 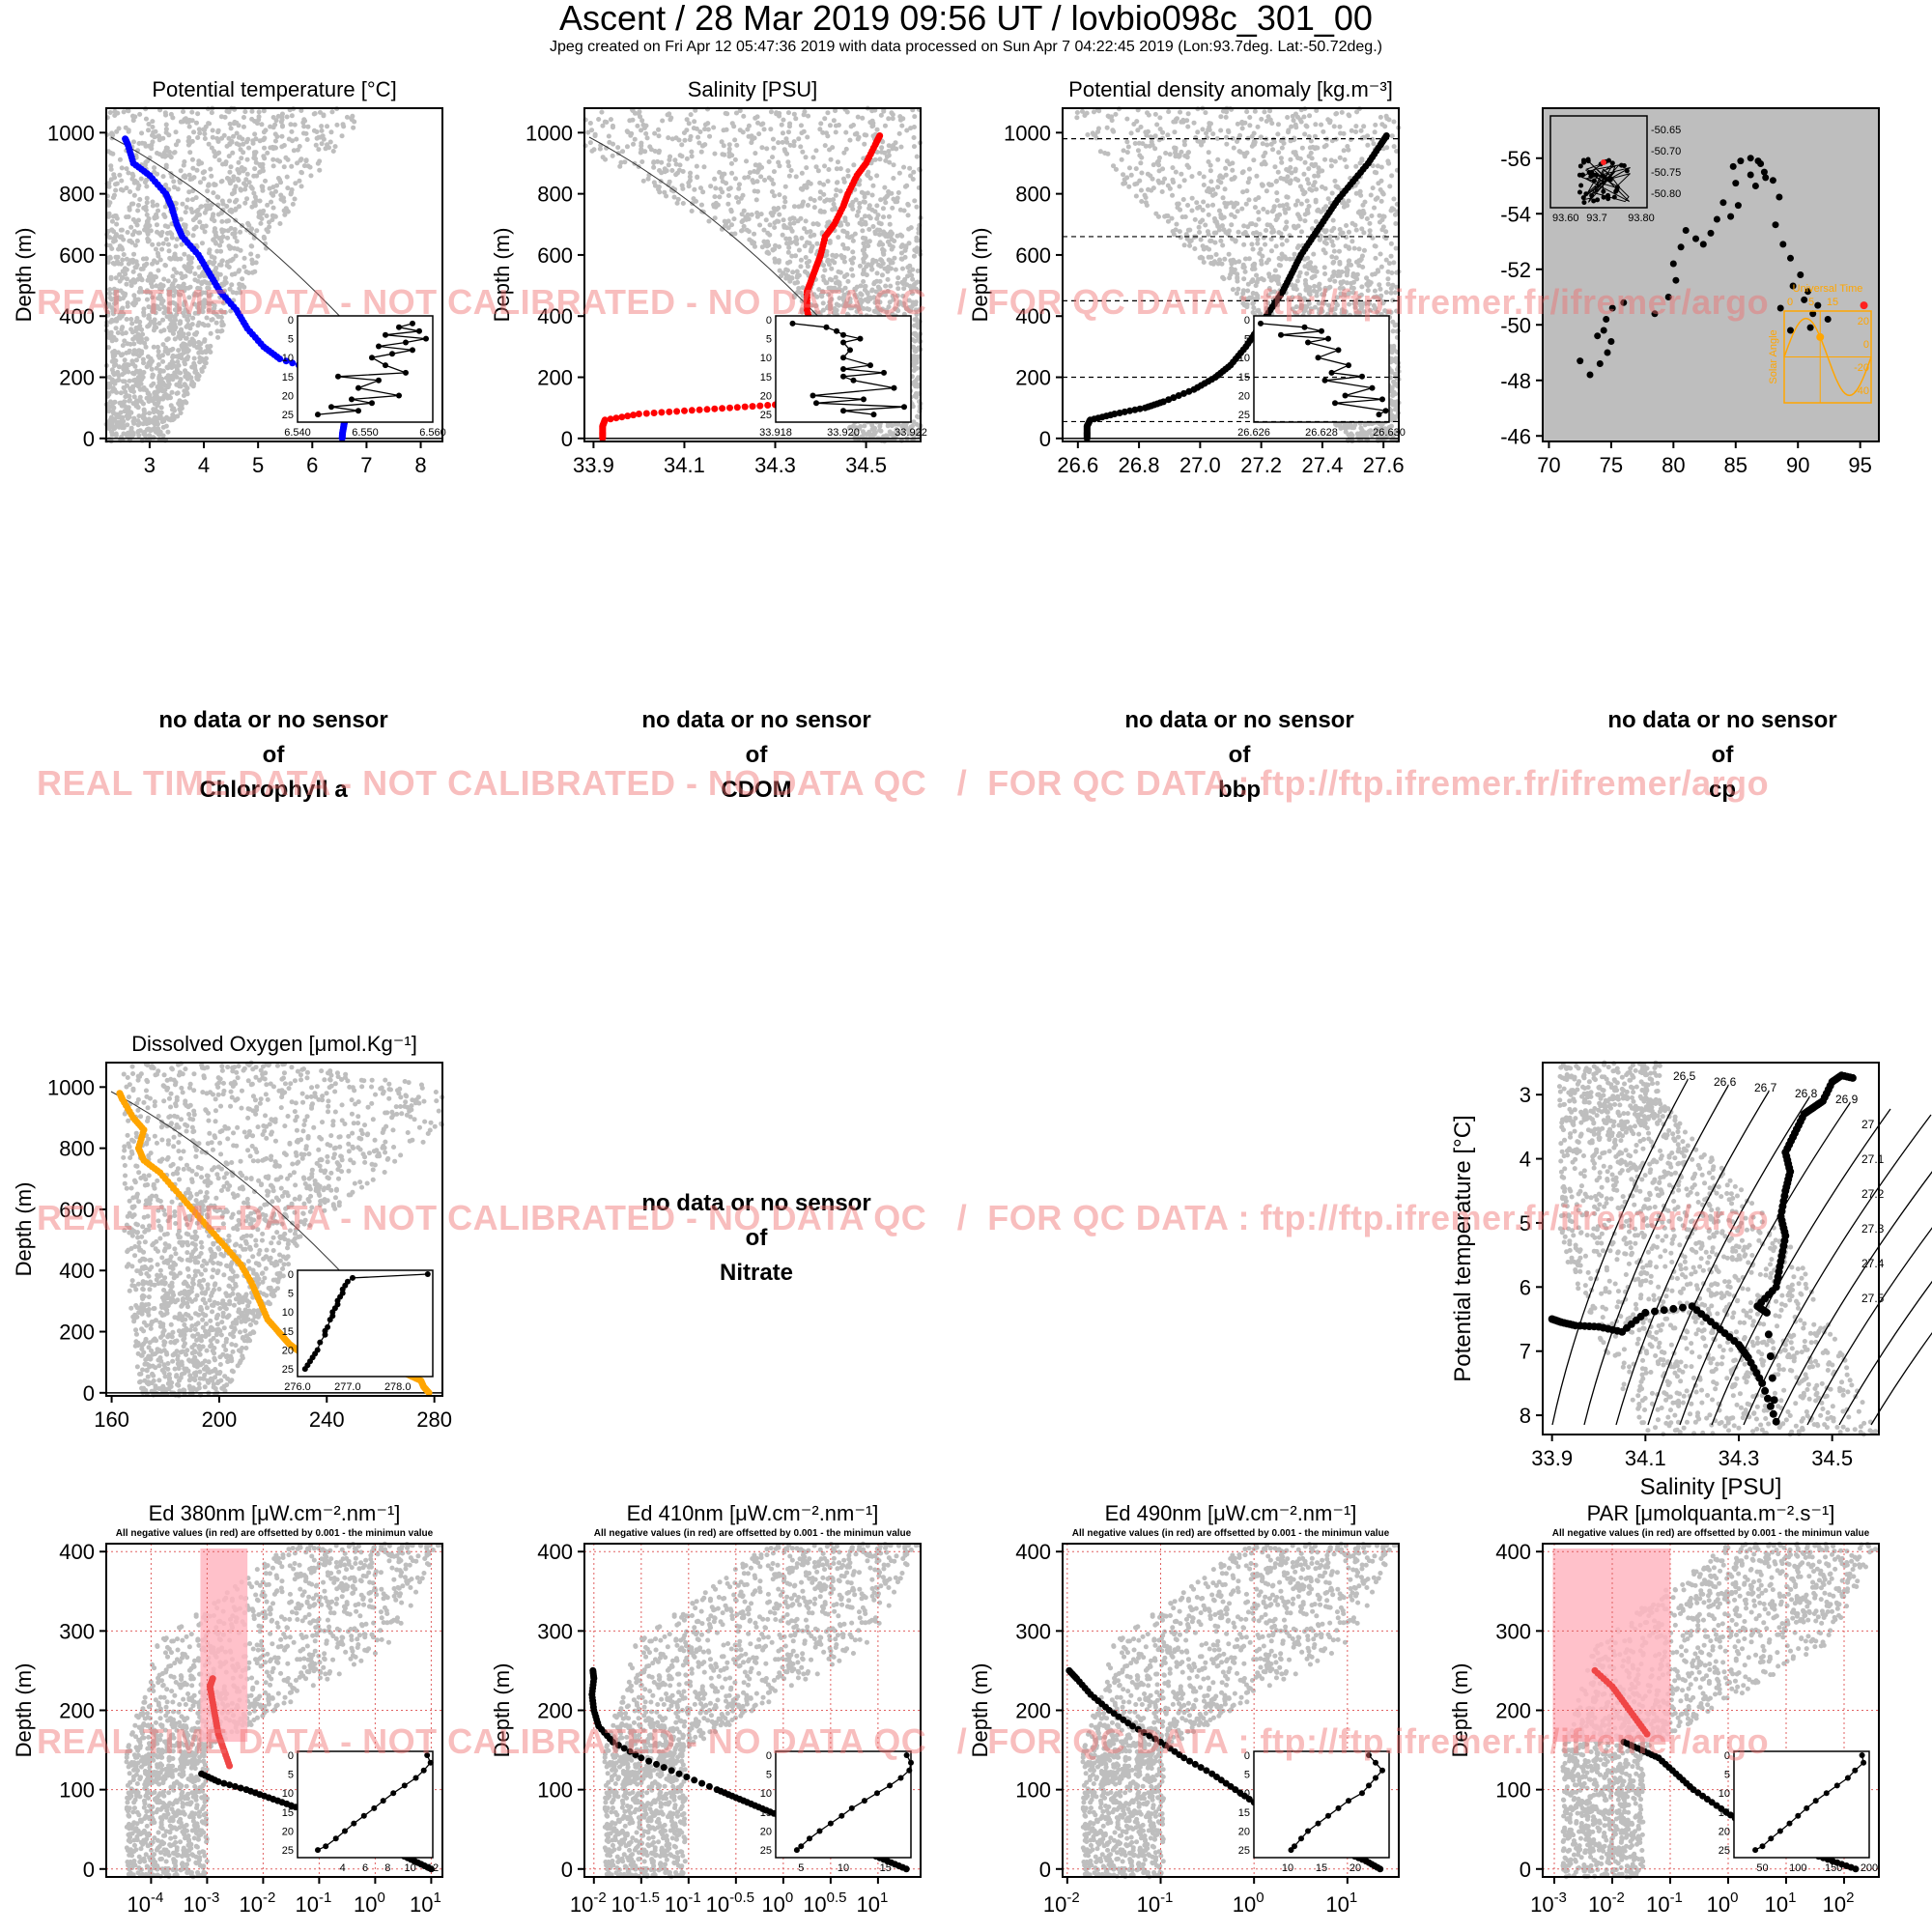 I want to click on chart-title: Potential temperature [°C], so click(x=274, y=89).